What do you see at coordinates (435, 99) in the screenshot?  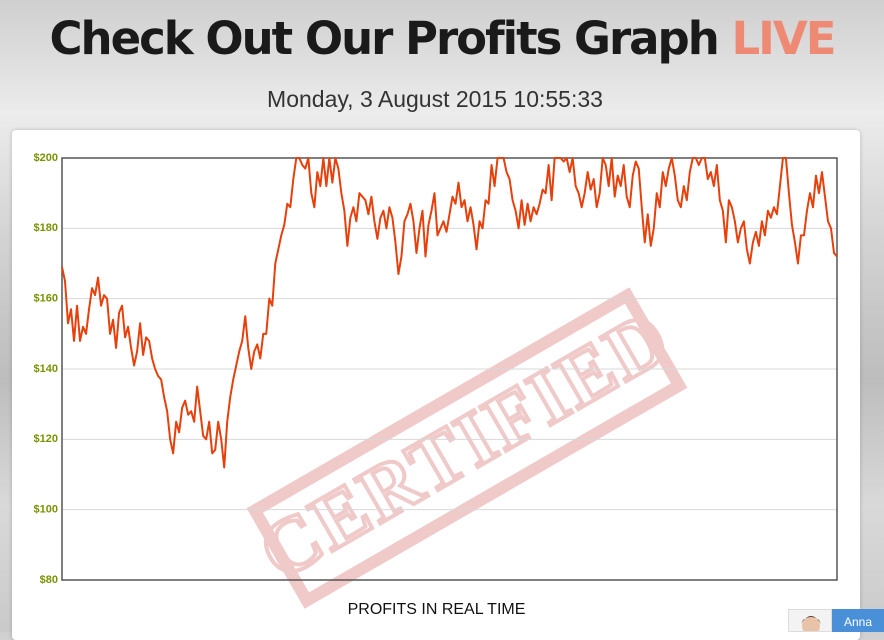 I see `date-time: Monday, 3 August 2015 10:55:33` at bounding box center [435, 99].